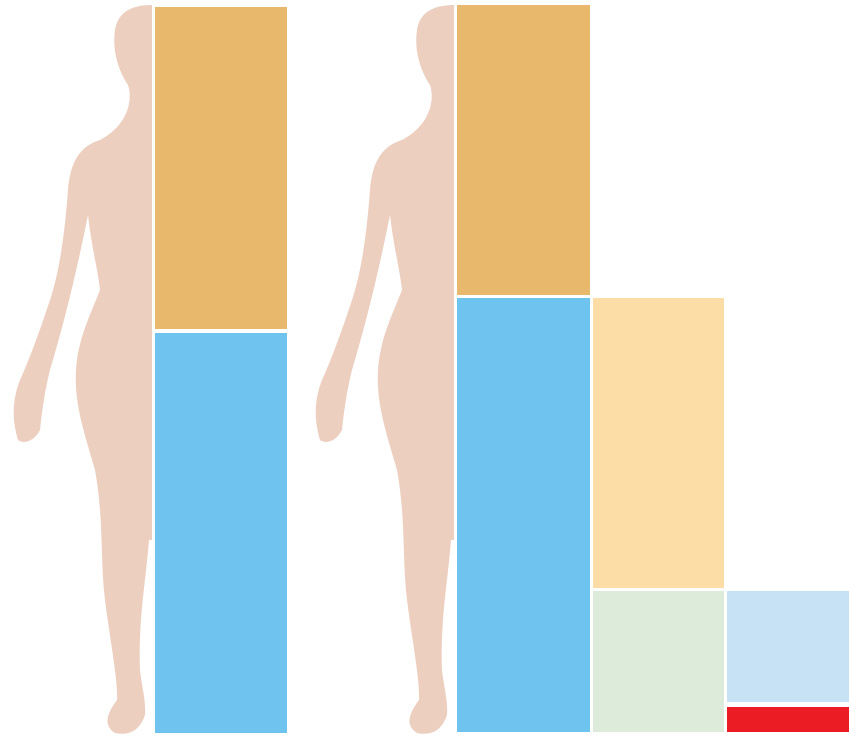  Describe the element at coordinates (658, 661) in the screenshot. I see `block-light-green` at that location.